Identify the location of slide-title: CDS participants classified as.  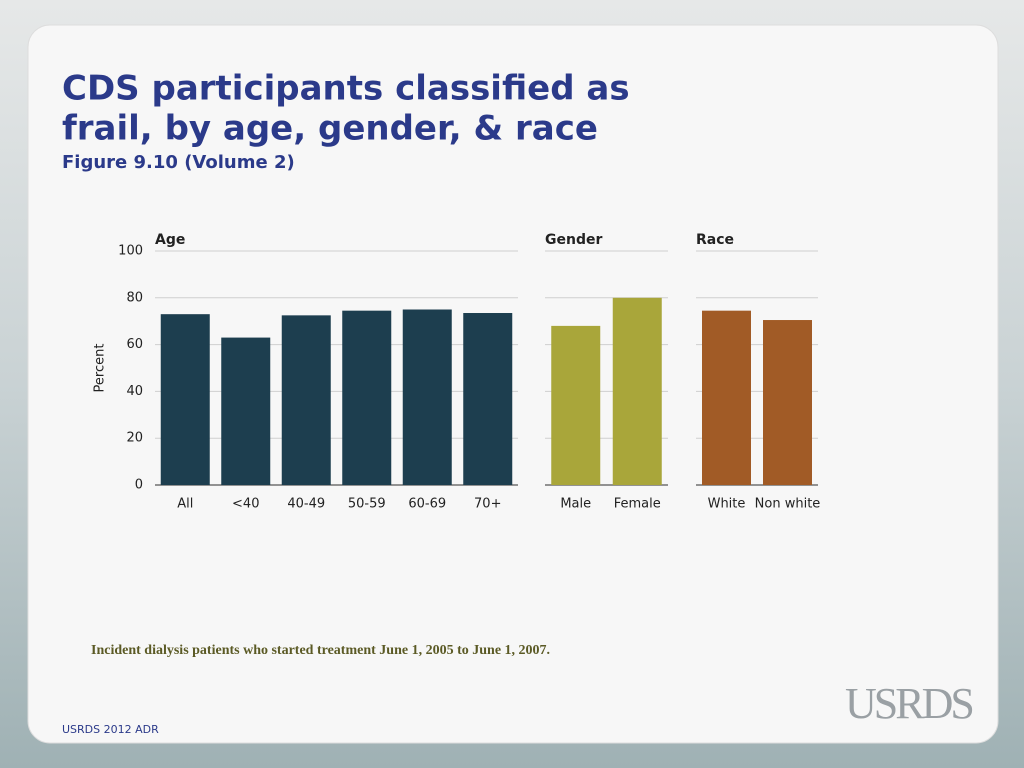
(346, 89).